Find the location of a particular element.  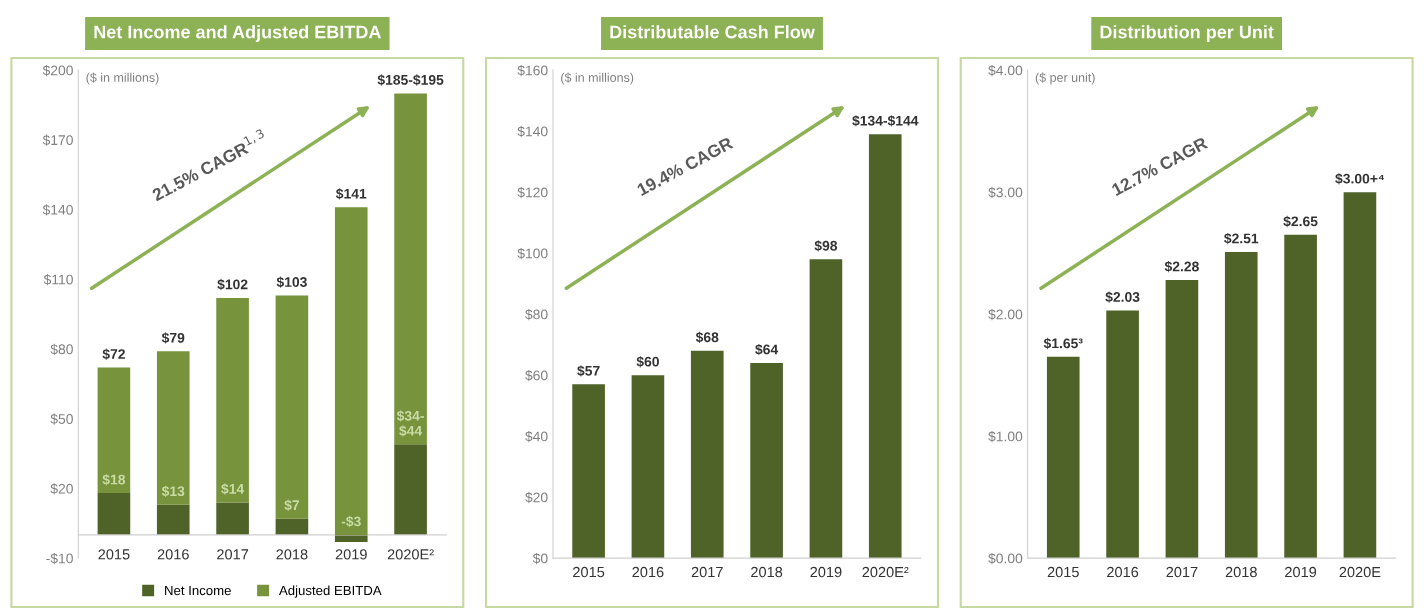

data-label: $98 is located at coordinates (826, 246).